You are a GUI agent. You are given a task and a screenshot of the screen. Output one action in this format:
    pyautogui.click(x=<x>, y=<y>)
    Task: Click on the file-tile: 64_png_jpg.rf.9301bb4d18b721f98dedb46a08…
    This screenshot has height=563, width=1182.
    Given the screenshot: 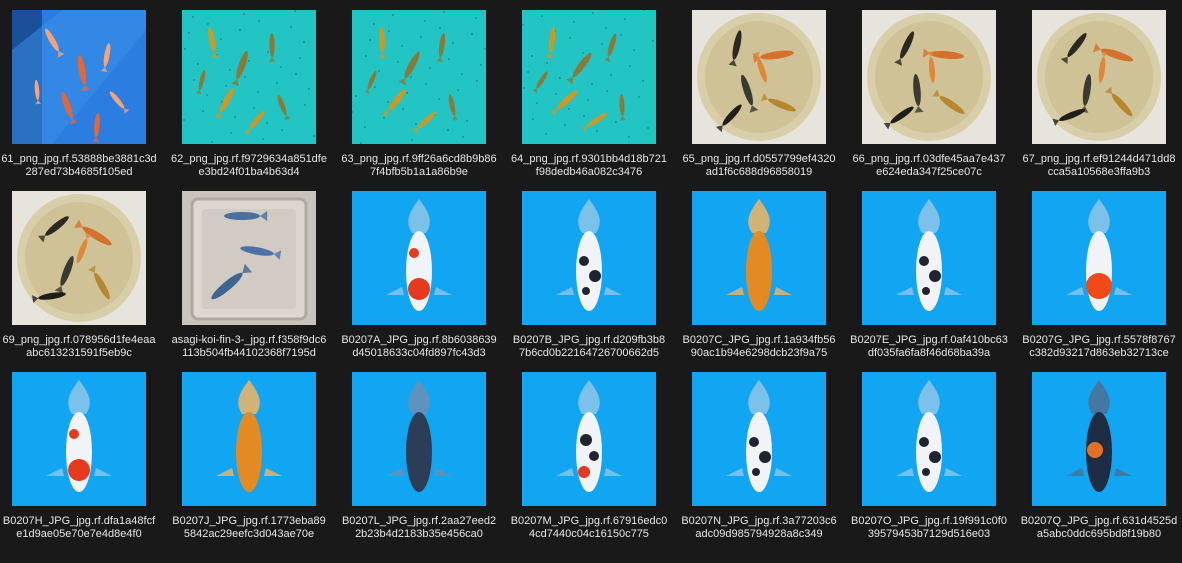 What is the action you would take?
    pyautogui.click(x=595, y=93)
    